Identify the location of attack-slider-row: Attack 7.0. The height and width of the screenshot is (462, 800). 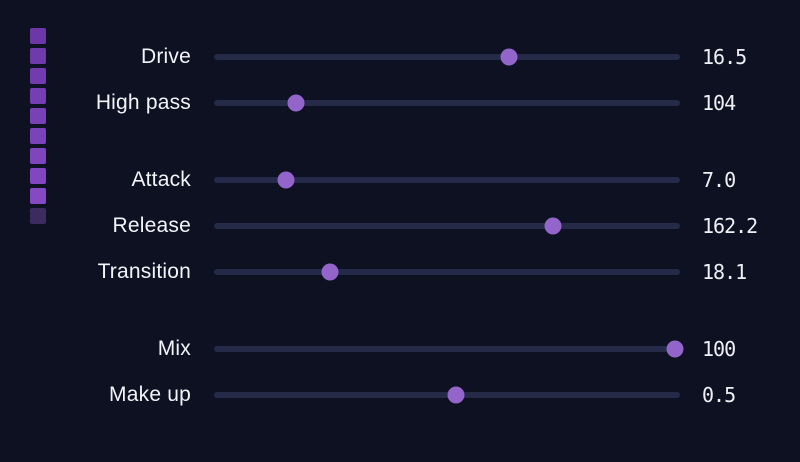
(400, 180).